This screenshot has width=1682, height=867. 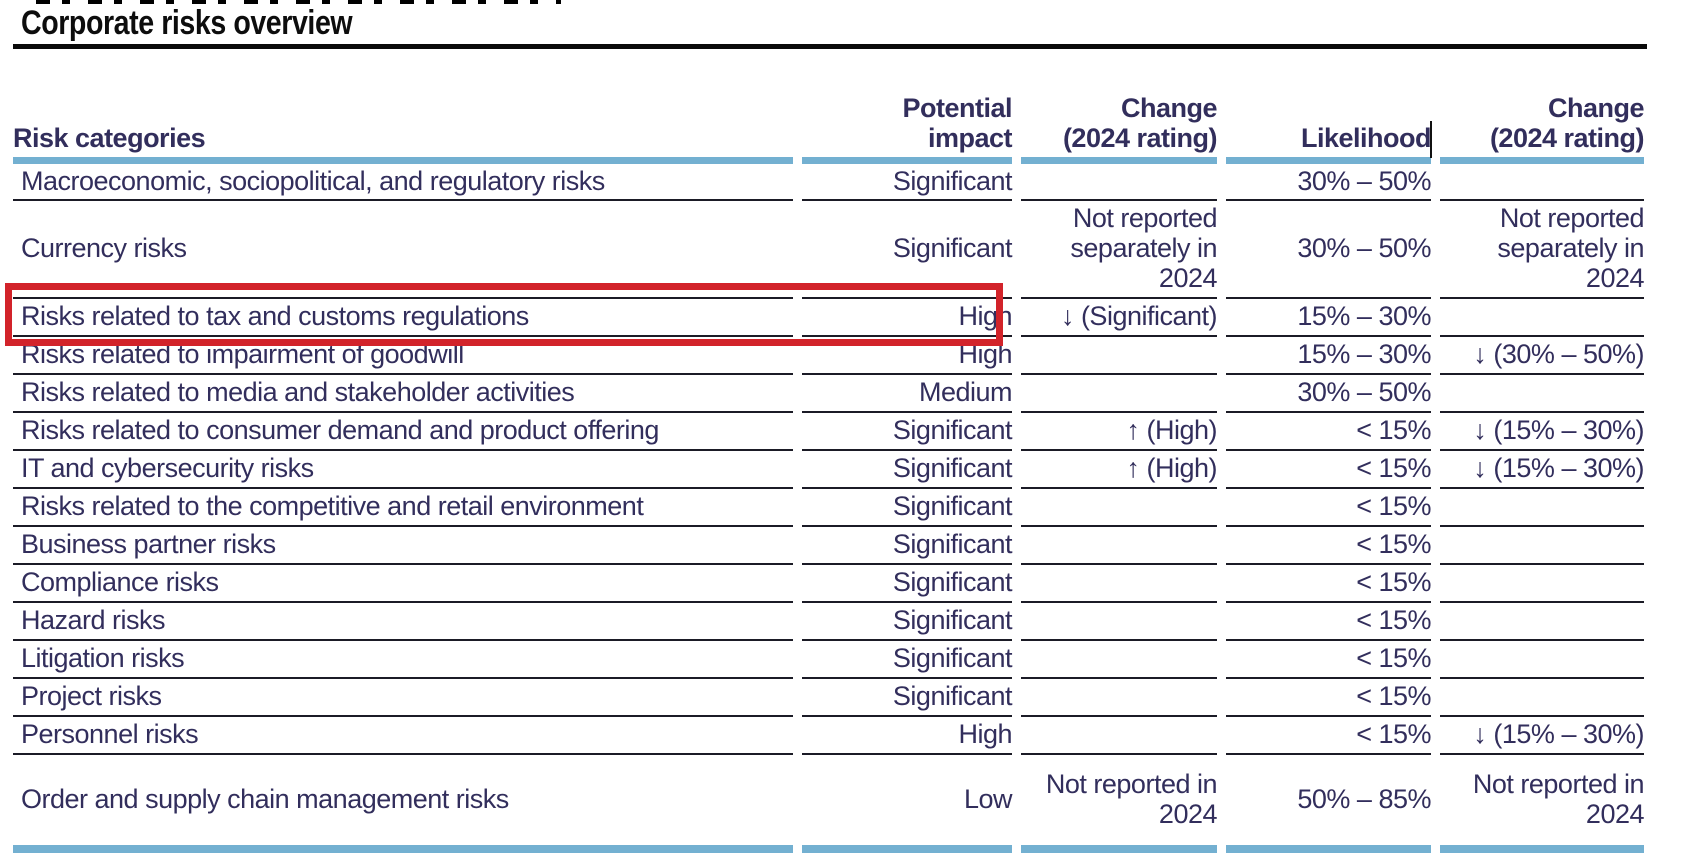 What do you see at coordinates (403, 698) in the screenshot?
I see `cell-category: Project risks` at bounding box center [403, 698].